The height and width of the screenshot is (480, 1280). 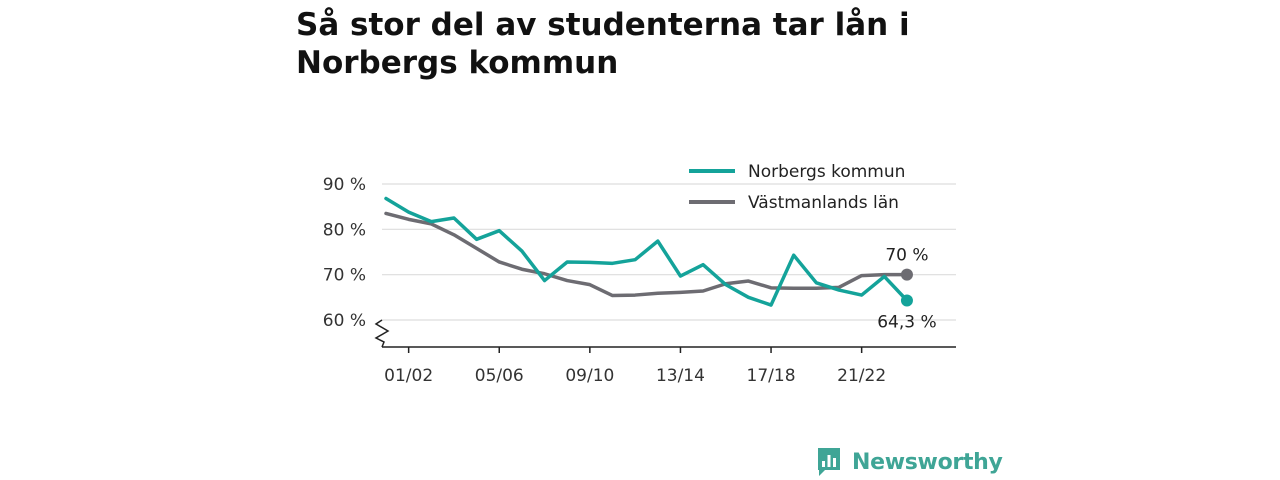 I want to click on newsworthy-logo: Newsworthy, so click(x=909, y=462).